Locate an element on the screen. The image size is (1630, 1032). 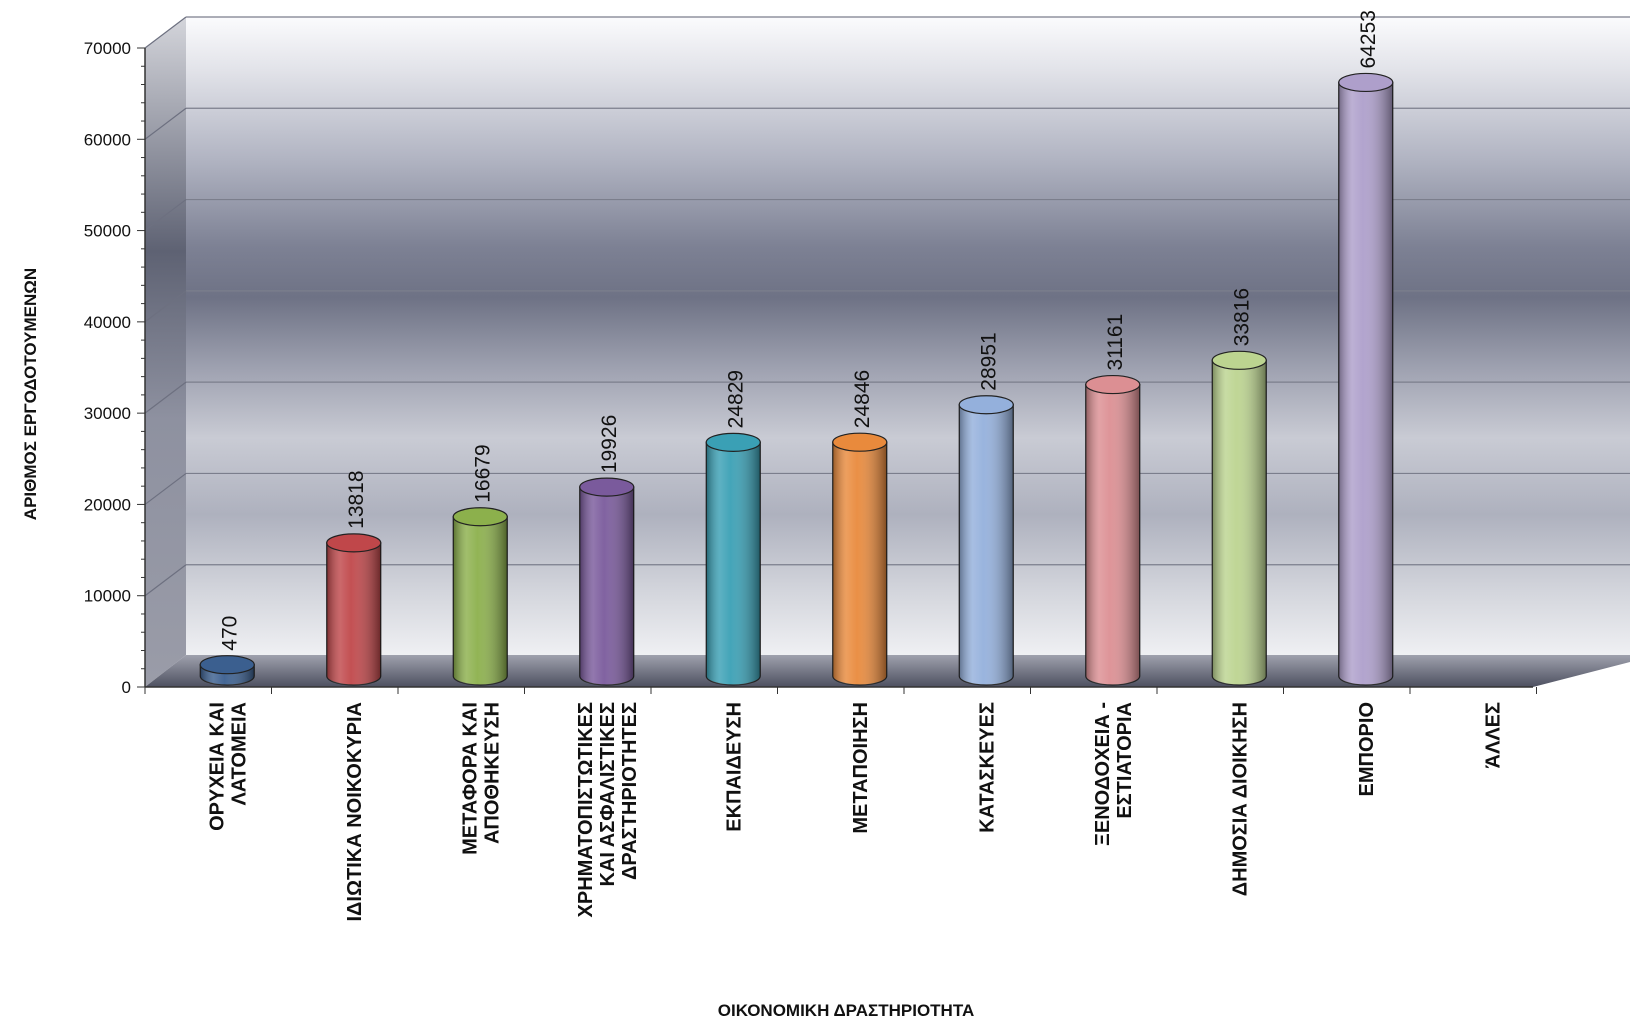
category-label: ΟΡΥΧΕΙΑ ΚΑΙΛΑΤΟΜΕΙΑ is located at coordinates (228, 766).